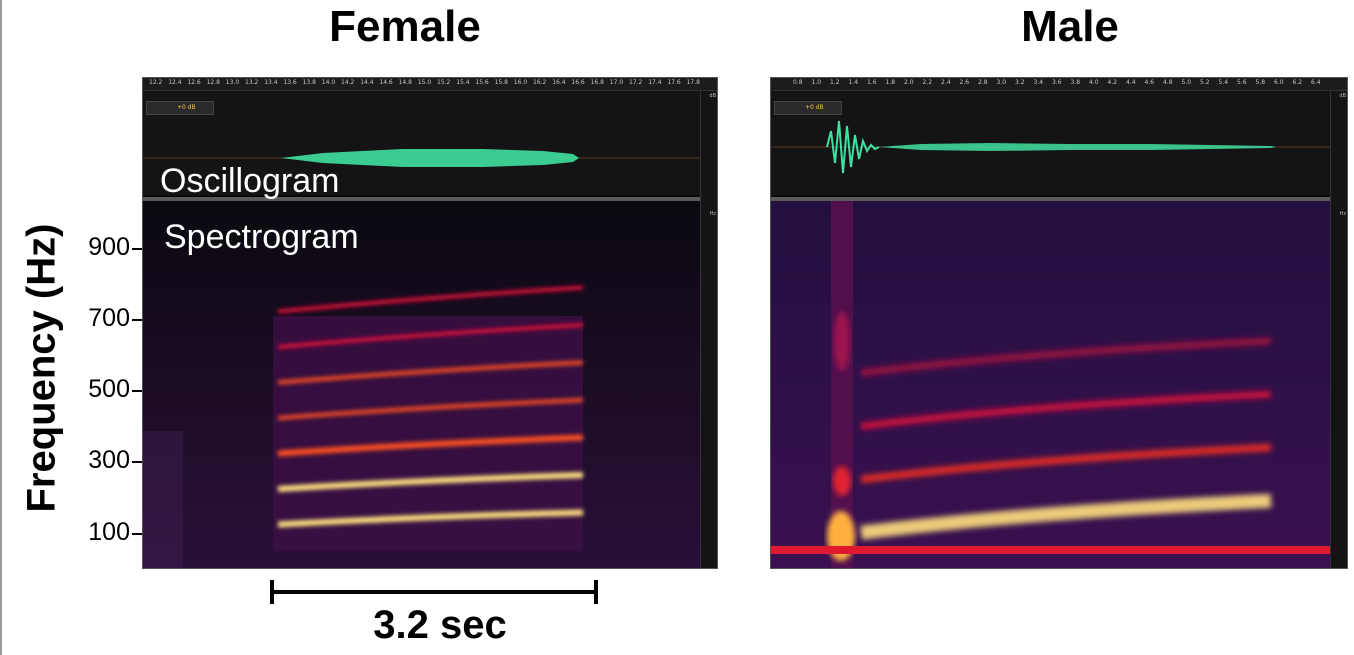  I want to click on ruler-tick-label: 3.2, so click(1020, 82).